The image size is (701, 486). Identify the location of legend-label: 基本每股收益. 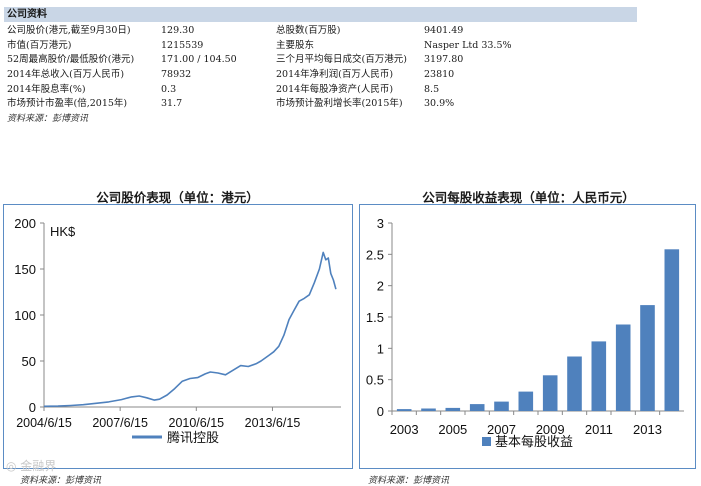
(534, 441).